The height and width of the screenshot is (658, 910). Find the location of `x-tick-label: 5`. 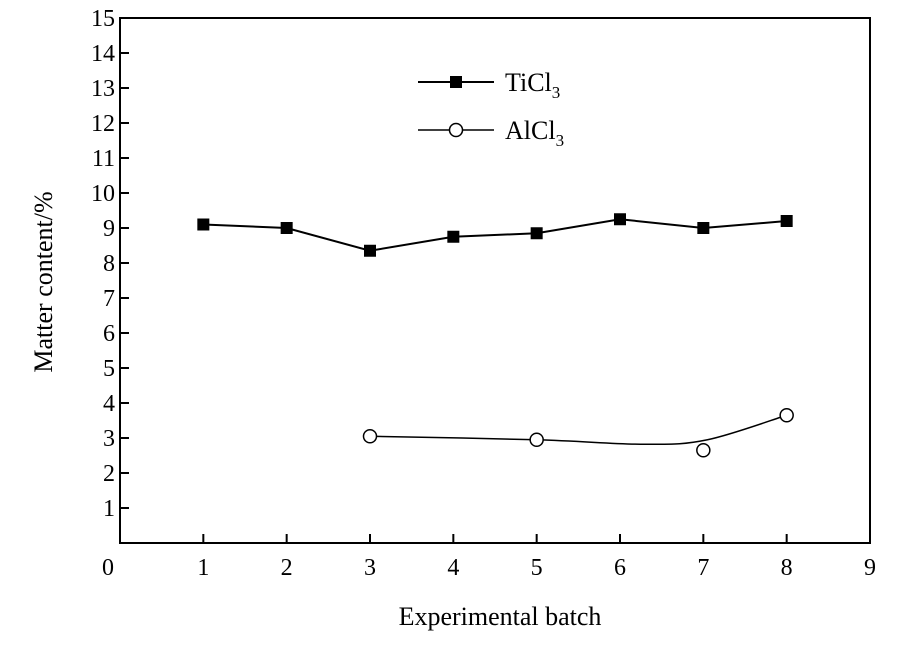

x-tick-label: 5 is located at coordinates (537, 568).